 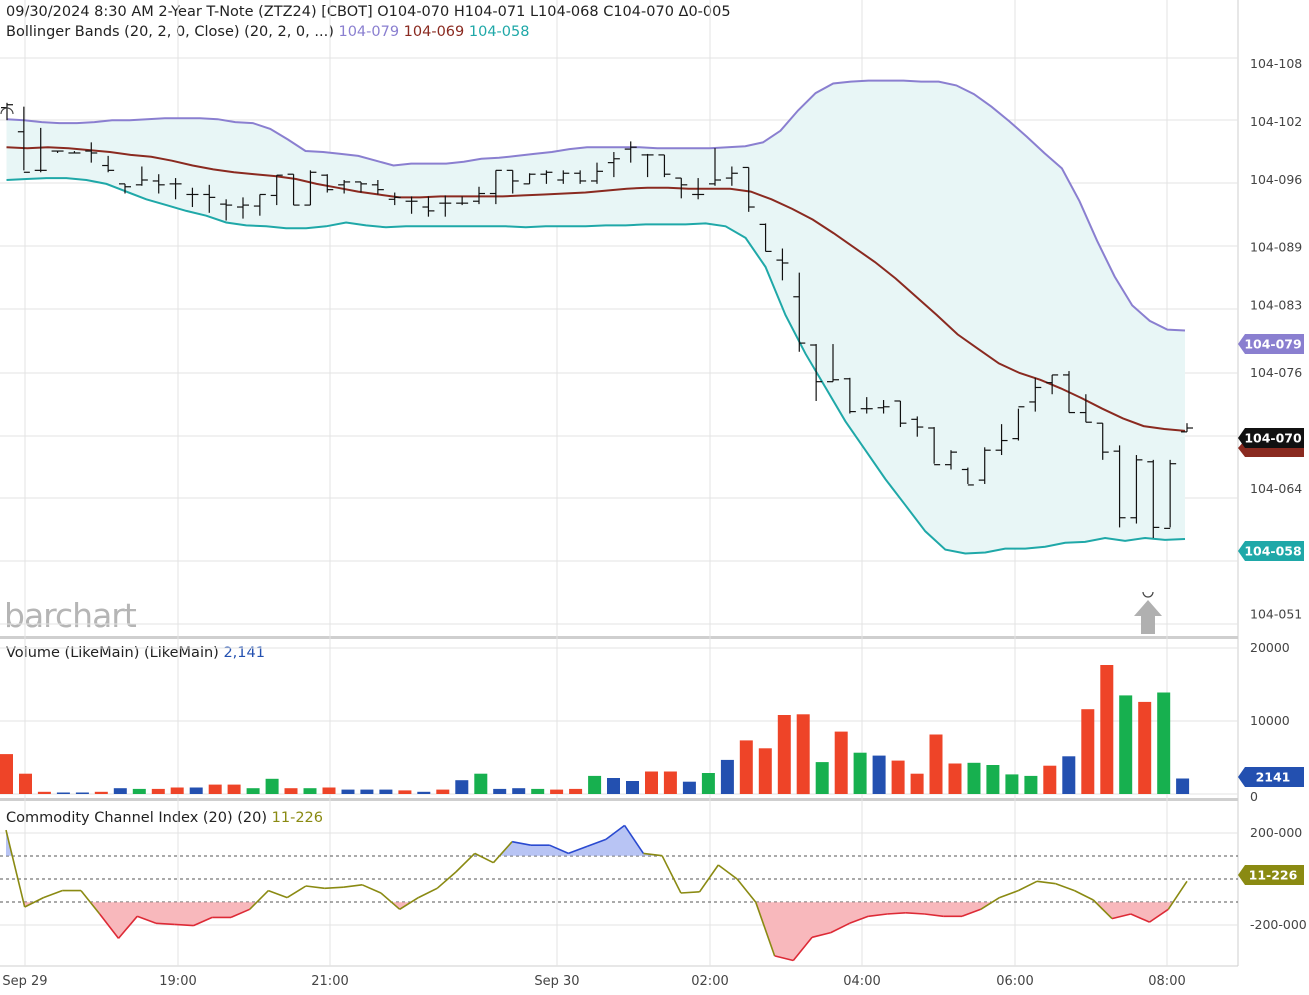 I want to click on volume-axis-tick: 0, so click(x=1254, y=796).